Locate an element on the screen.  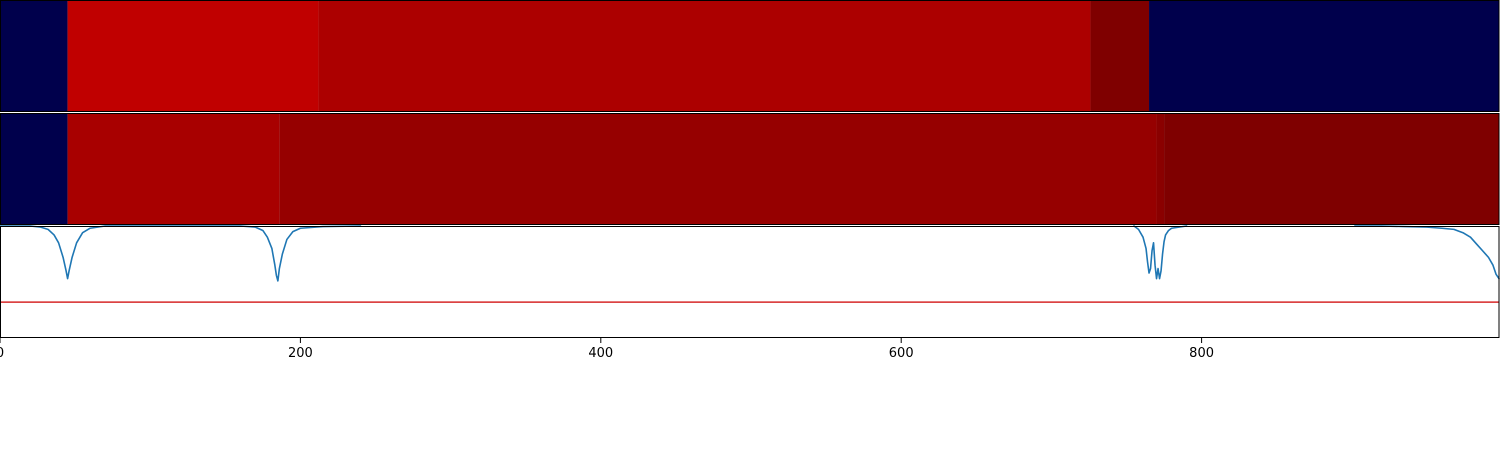
x-tick-label-2: 400 is located at coordinates (600, 353).